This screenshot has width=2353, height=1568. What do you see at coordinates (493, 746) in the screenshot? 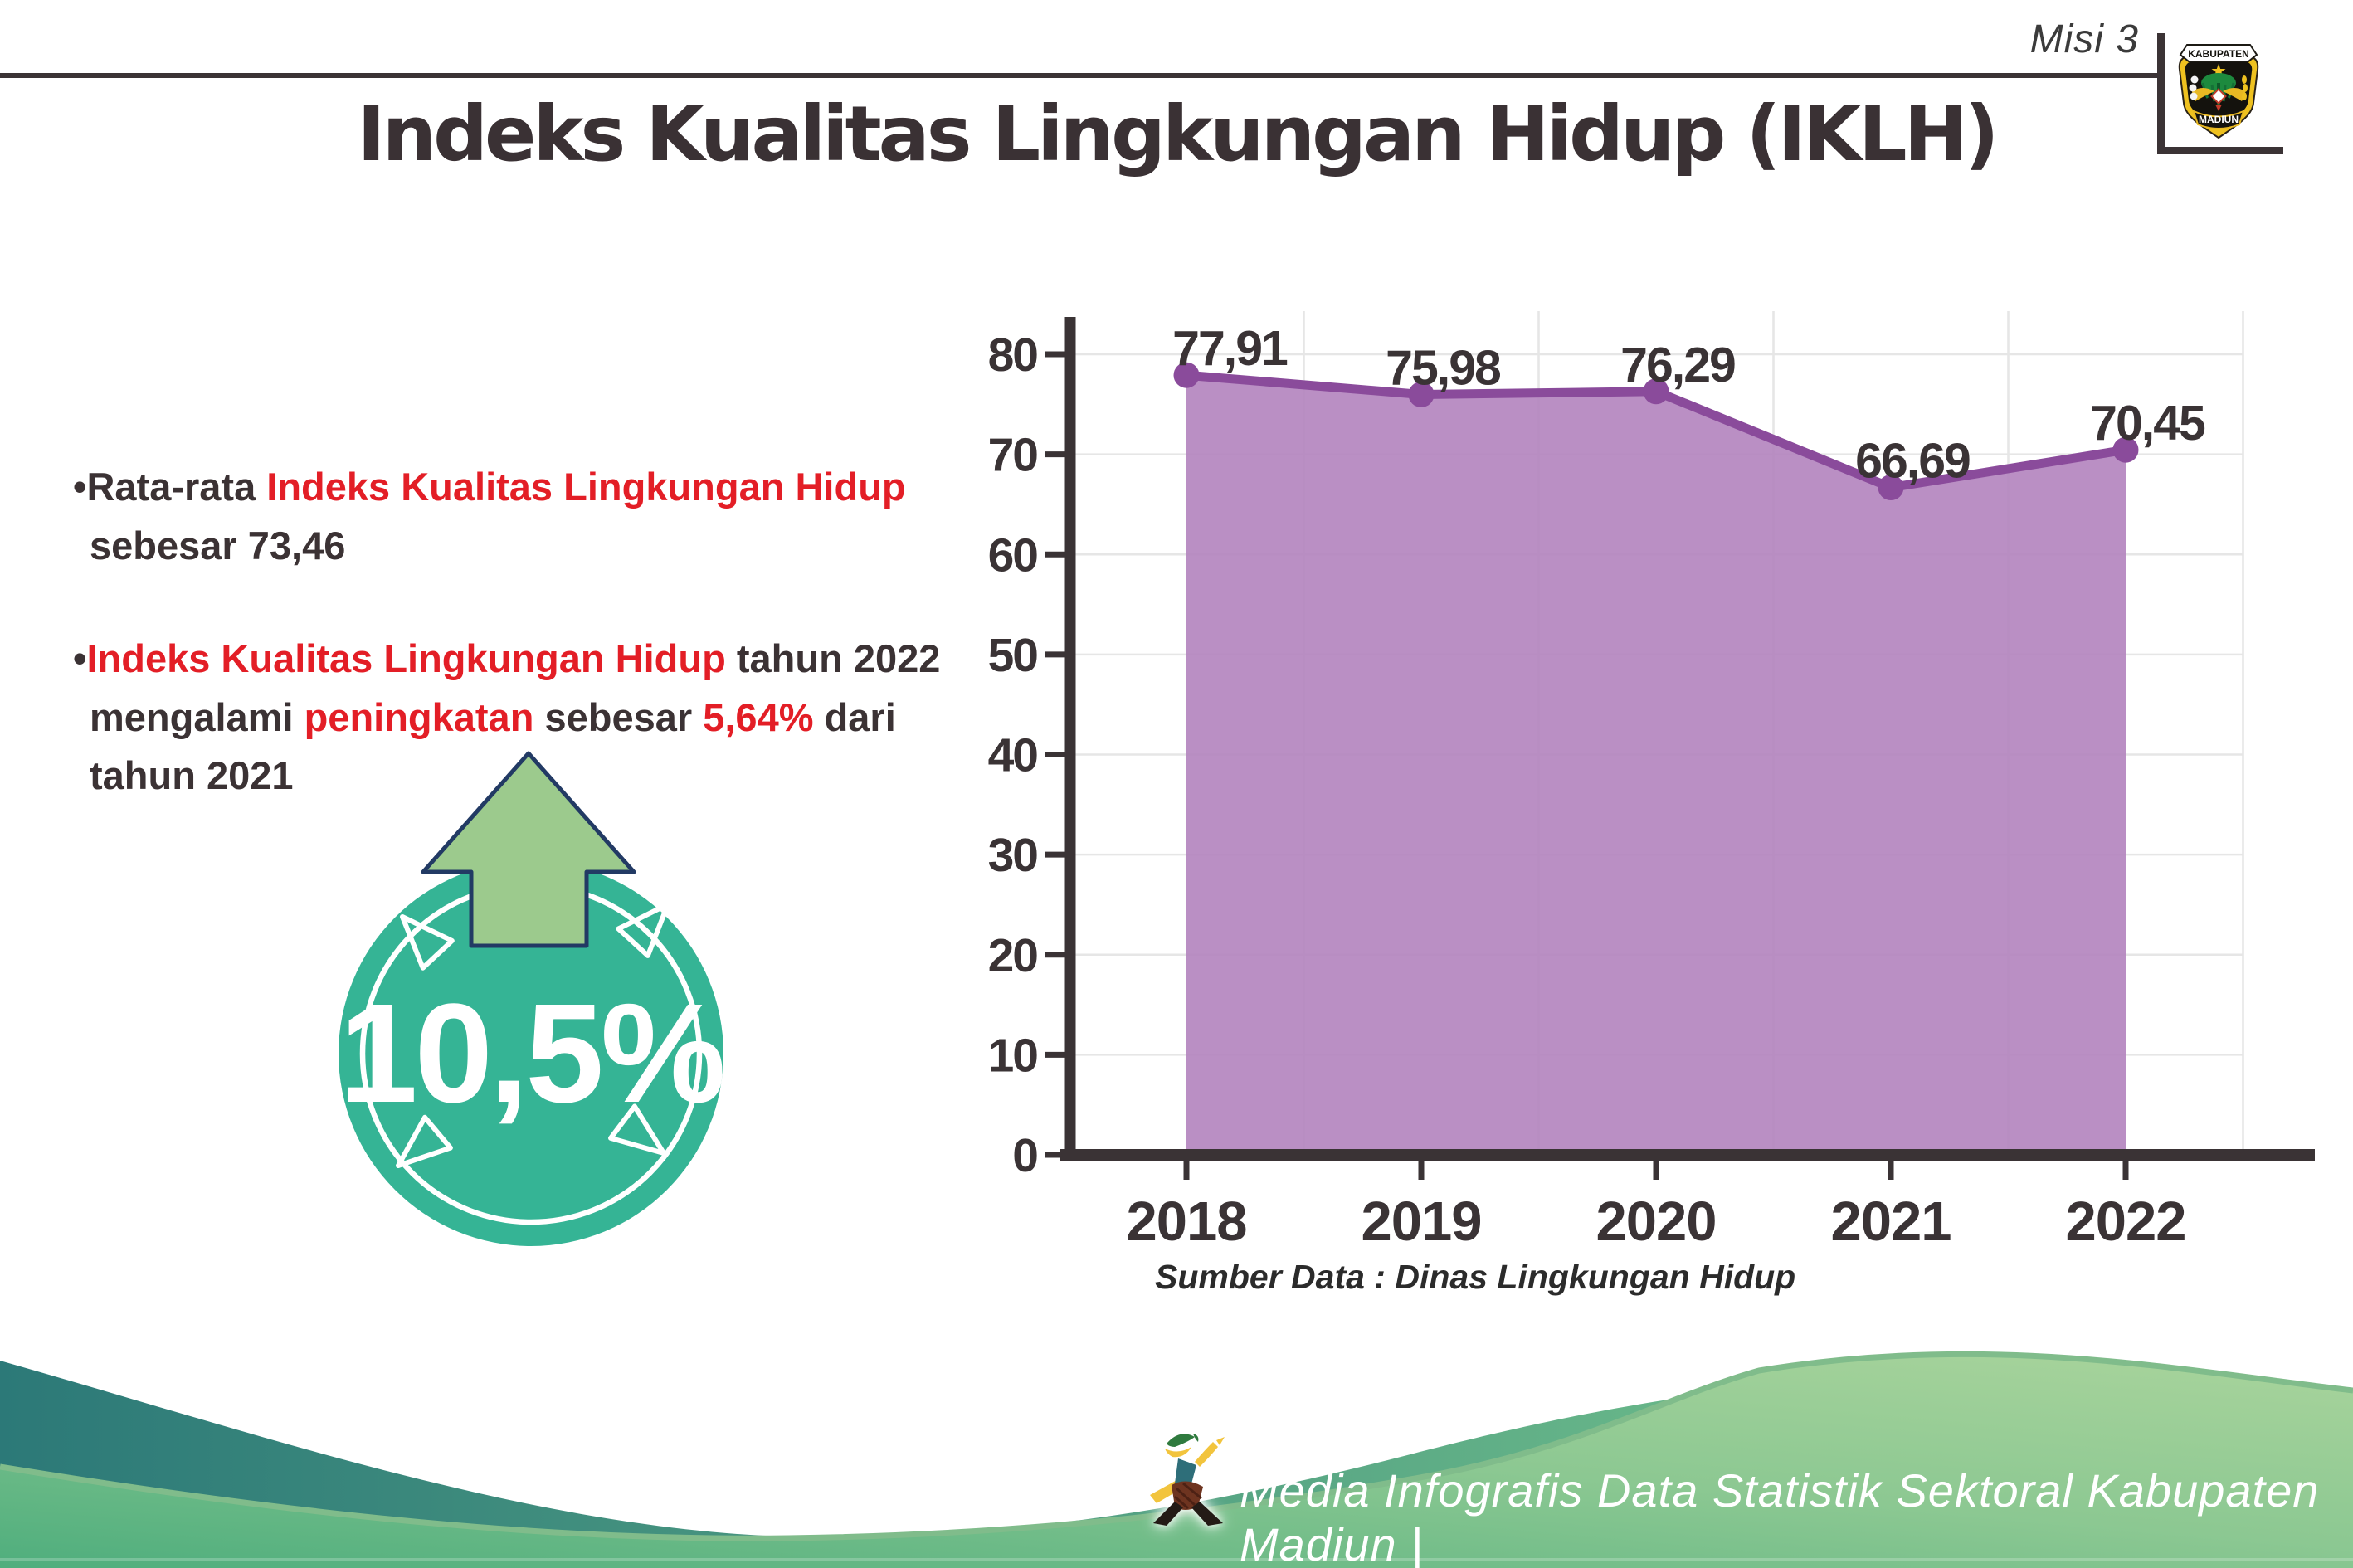
I see `bullet-text-segment: dari tahun 2021` at bounding box center [493, 746].